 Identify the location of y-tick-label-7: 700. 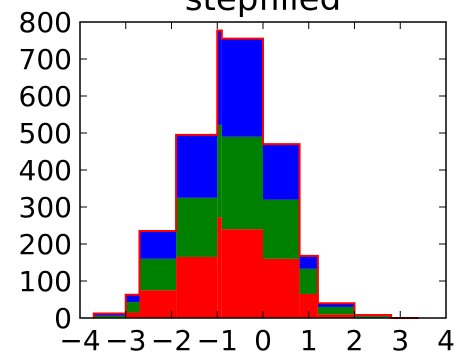
(45, 59).